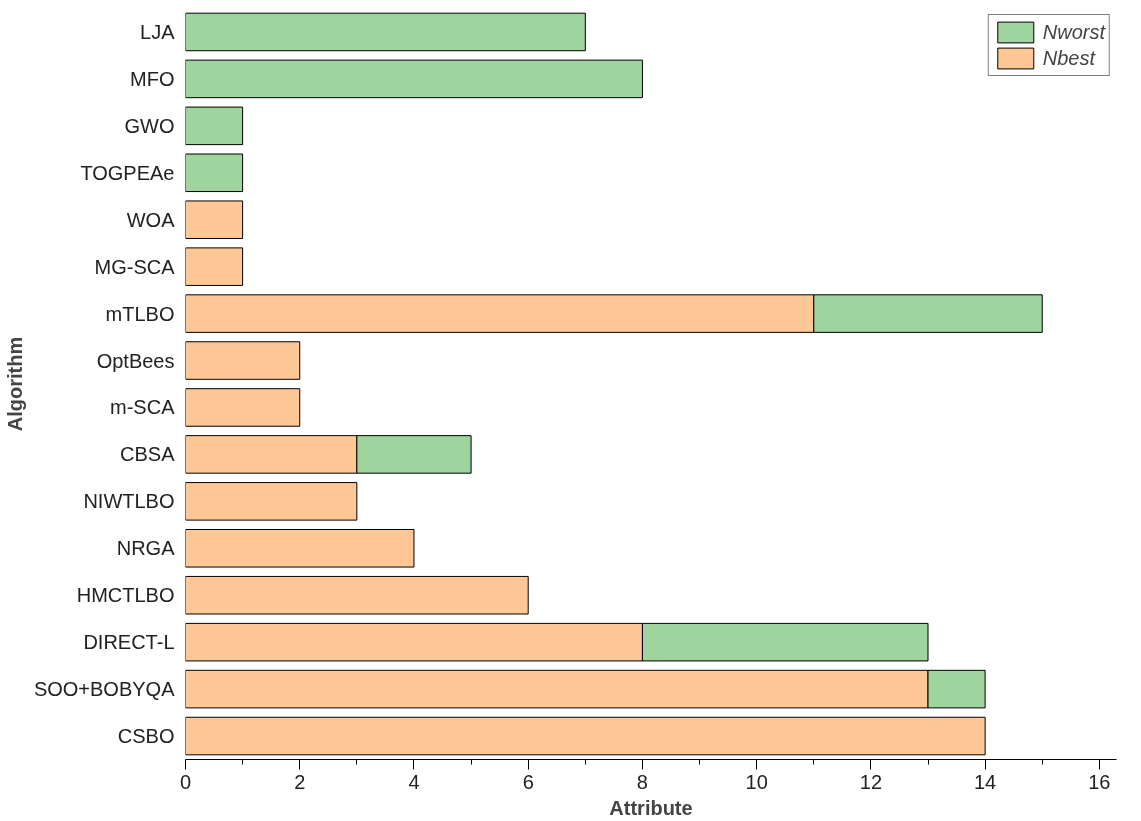  What do you see at coordinates (135, 360) in the screenshot?
I see `y-tick-label: OptBees` at bounding box center [135, 360].